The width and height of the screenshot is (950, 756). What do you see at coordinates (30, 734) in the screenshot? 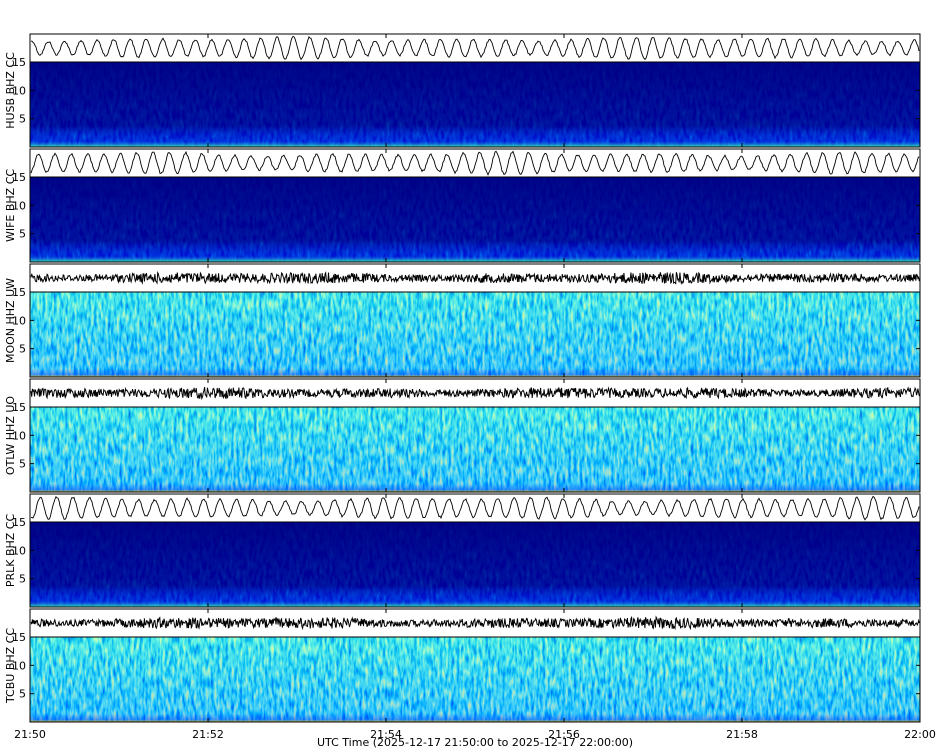
I see `x-tick-label: 21:50` at bounding box center [30, 734].